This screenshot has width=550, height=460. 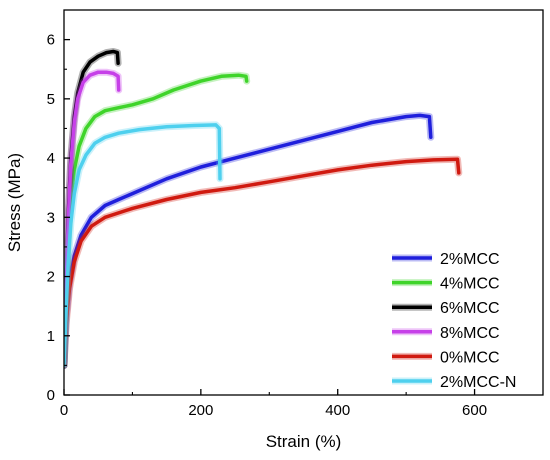 What do you see at coordinates (337, 410) in the screenshot?
I see `x-tick-label: 400` at bounding box center [337, 410].